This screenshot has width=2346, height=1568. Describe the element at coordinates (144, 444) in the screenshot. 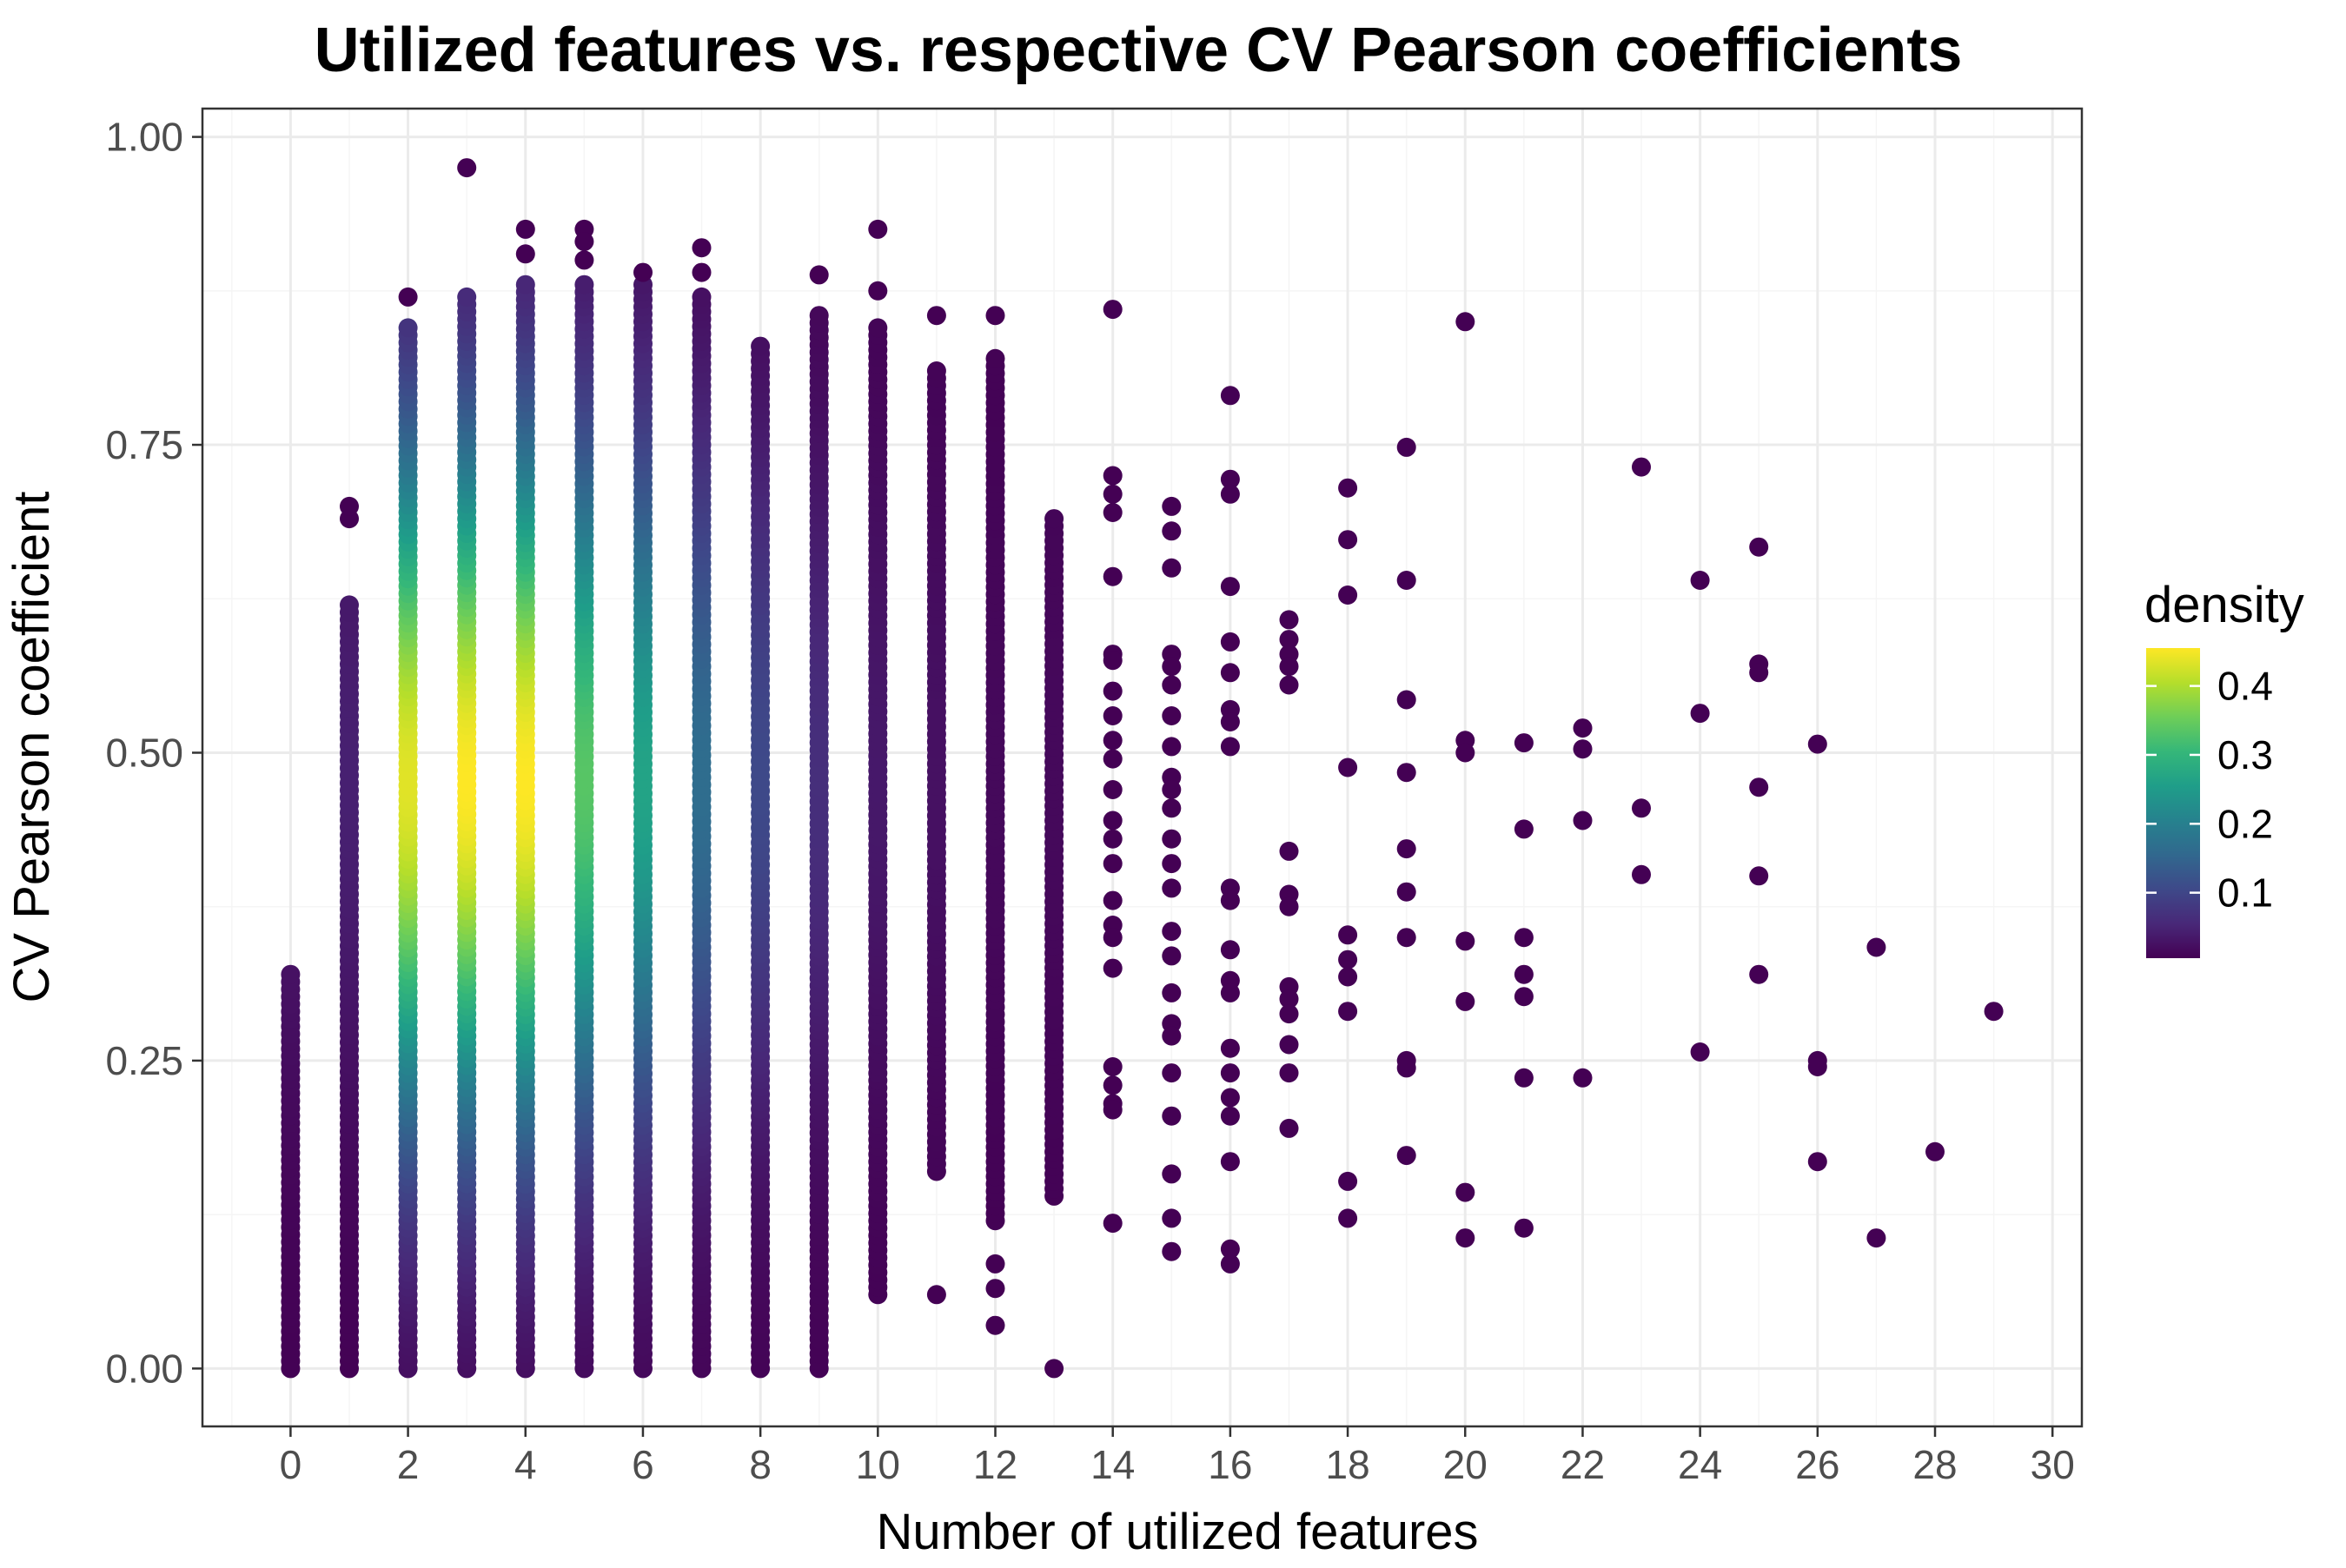

I see `y-tick-label: 0.75` at that location.